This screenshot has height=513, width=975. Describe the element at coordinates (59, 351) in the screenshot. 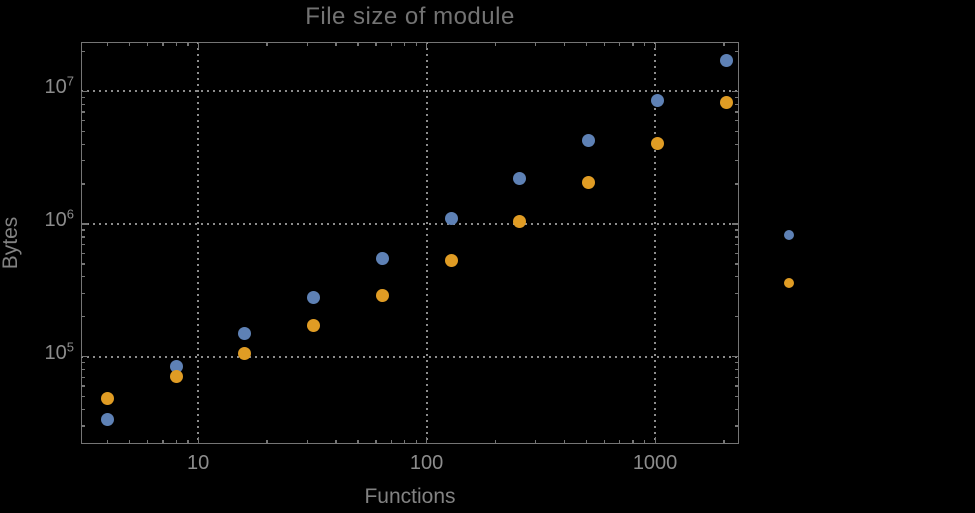

I see `y-tick-label: 10⁵` at that location.